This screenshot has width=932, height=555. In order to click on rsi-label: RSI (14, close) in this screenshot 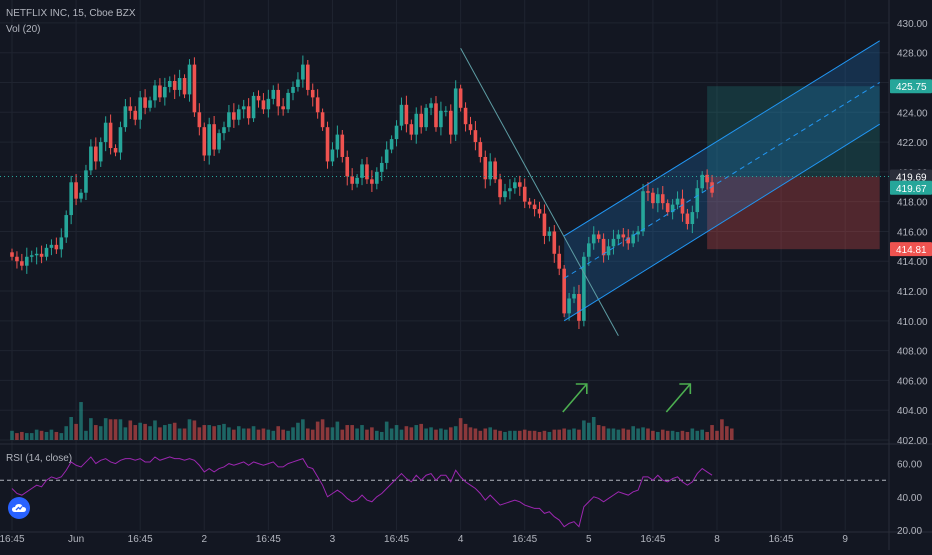, I will do `click(39, 458)`.